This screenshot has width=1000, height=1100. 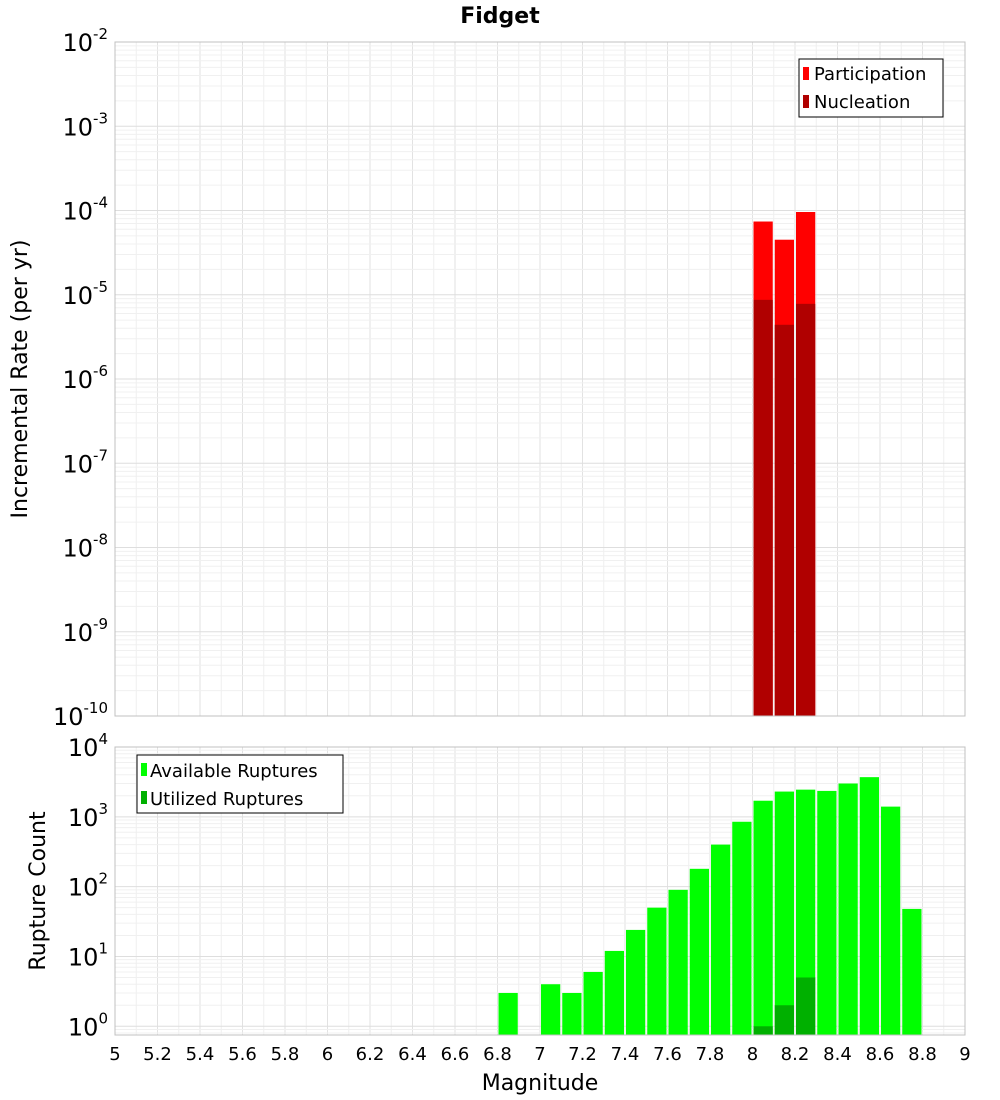 I want to click on x-tick-label: 7.8, so click(x=710, y=1054).